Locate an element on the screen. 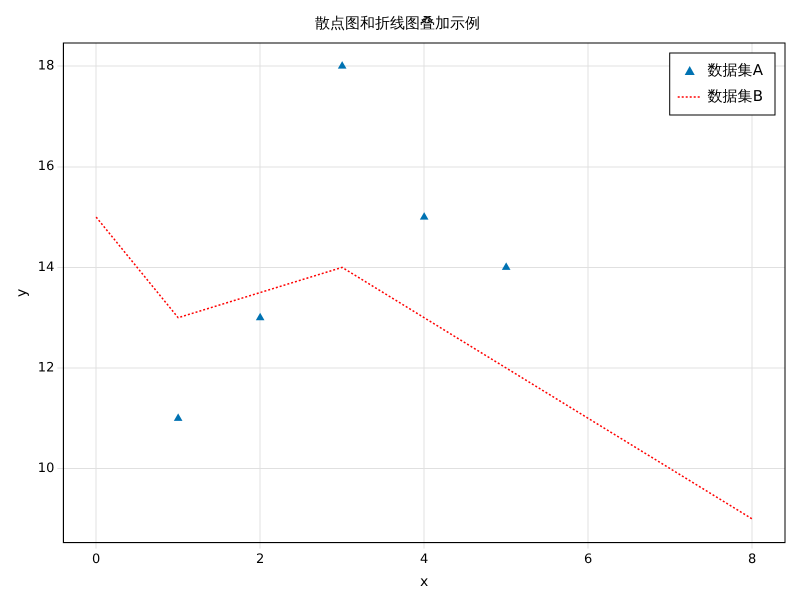 The height and width of the screenshot is (600, 800). y-tick-label: 10 is located at coordinates (46, 468).